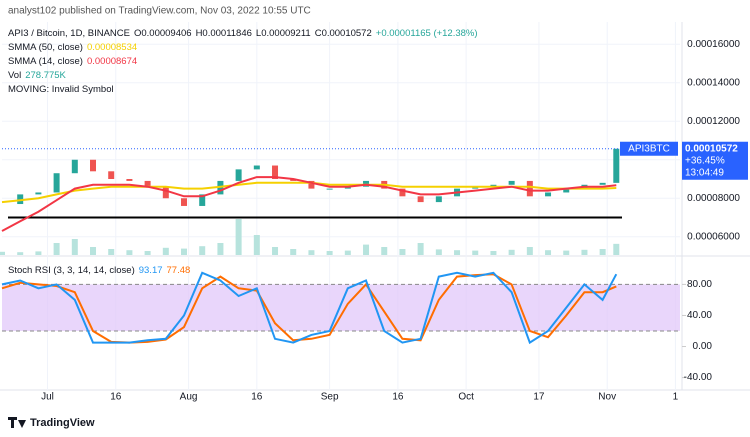 This screenshot has width=750, height=437. Describe the element at coordinates (112, 47) in the screenshot. I see `legend-text: 0.00008534` at that location.